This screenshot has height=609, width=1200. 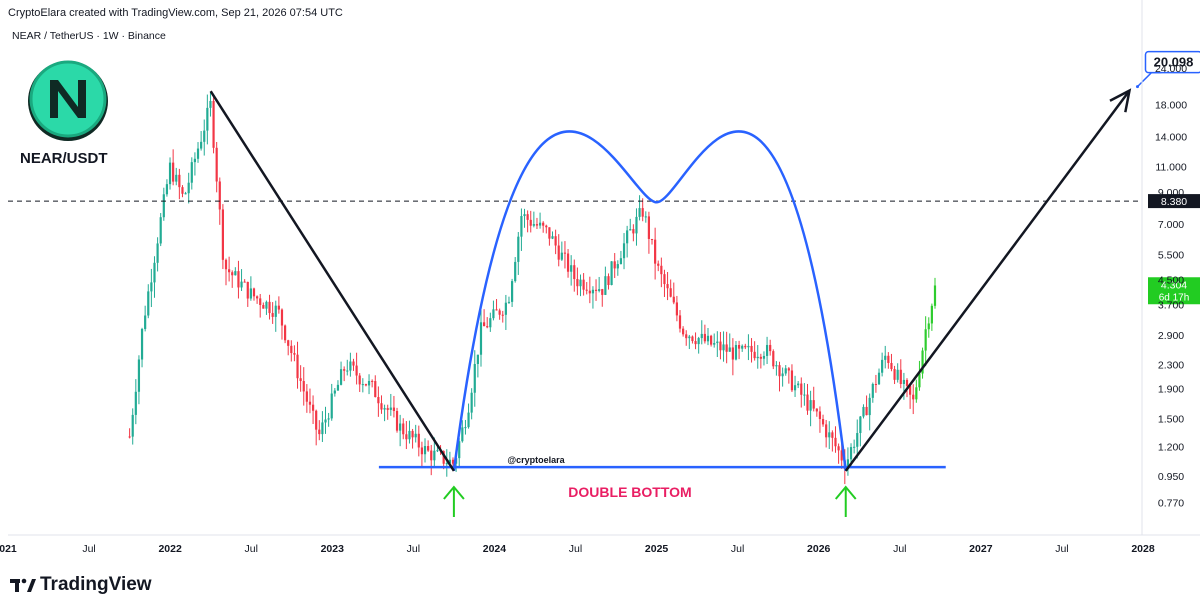 What do you see at coordinates (1171, 305) in the screenshot?
I see `y-tick-label: 3.700` at bounding box center [1171, 305].